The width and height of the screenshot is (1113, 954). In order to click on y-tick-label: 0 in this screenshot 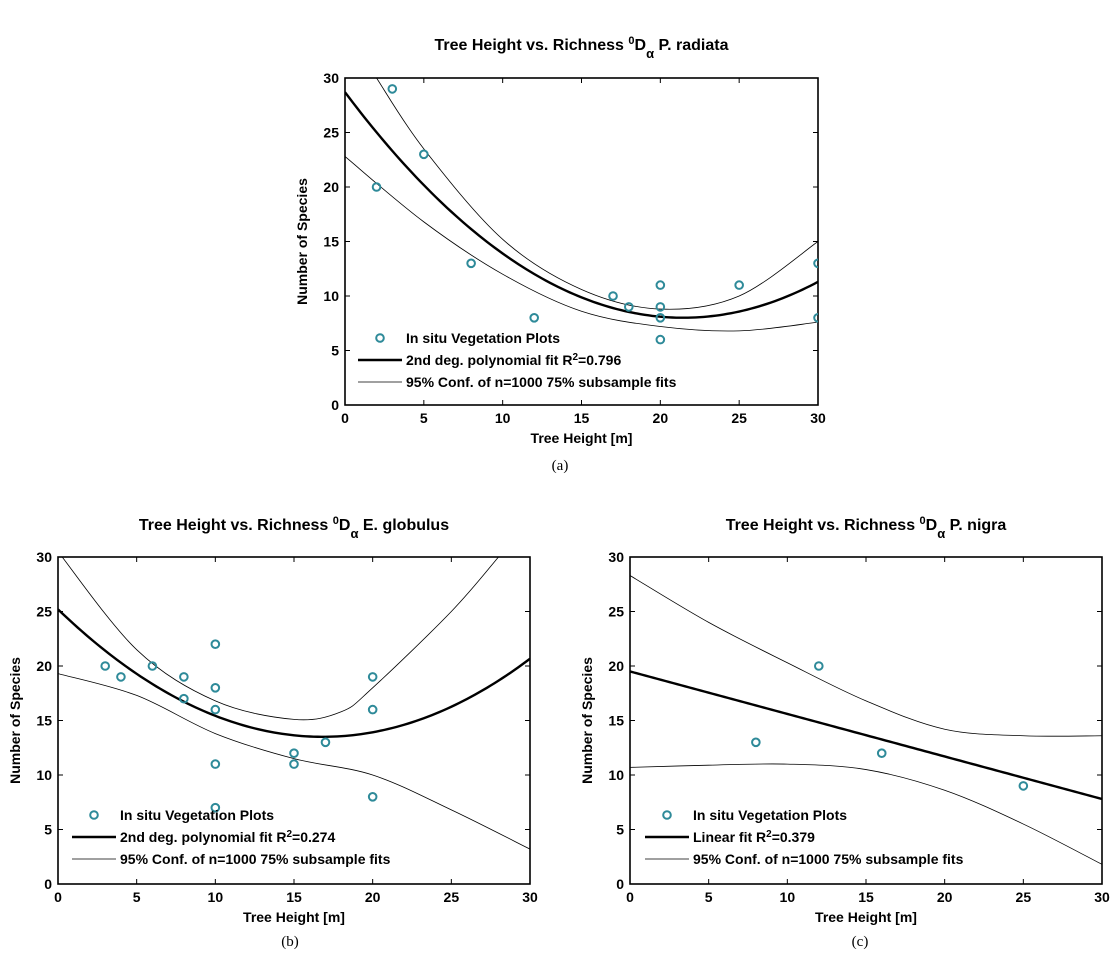, I will do `click(335, 405)`.